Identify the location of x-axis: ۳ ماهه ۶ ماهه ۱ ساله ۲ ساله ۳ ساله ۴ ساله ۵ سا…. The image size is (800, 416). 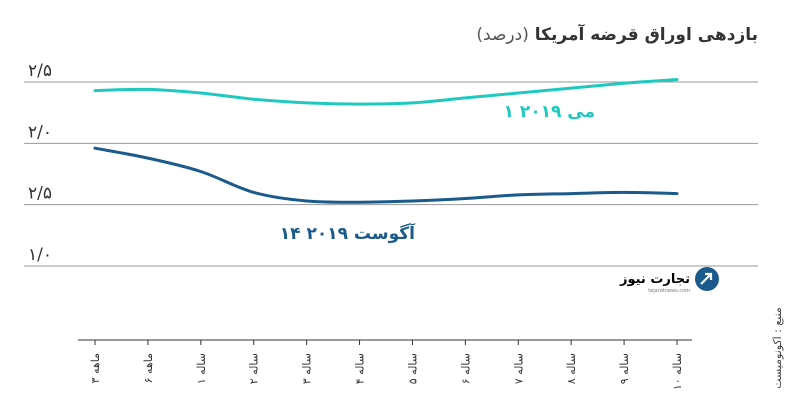
(385, 364).